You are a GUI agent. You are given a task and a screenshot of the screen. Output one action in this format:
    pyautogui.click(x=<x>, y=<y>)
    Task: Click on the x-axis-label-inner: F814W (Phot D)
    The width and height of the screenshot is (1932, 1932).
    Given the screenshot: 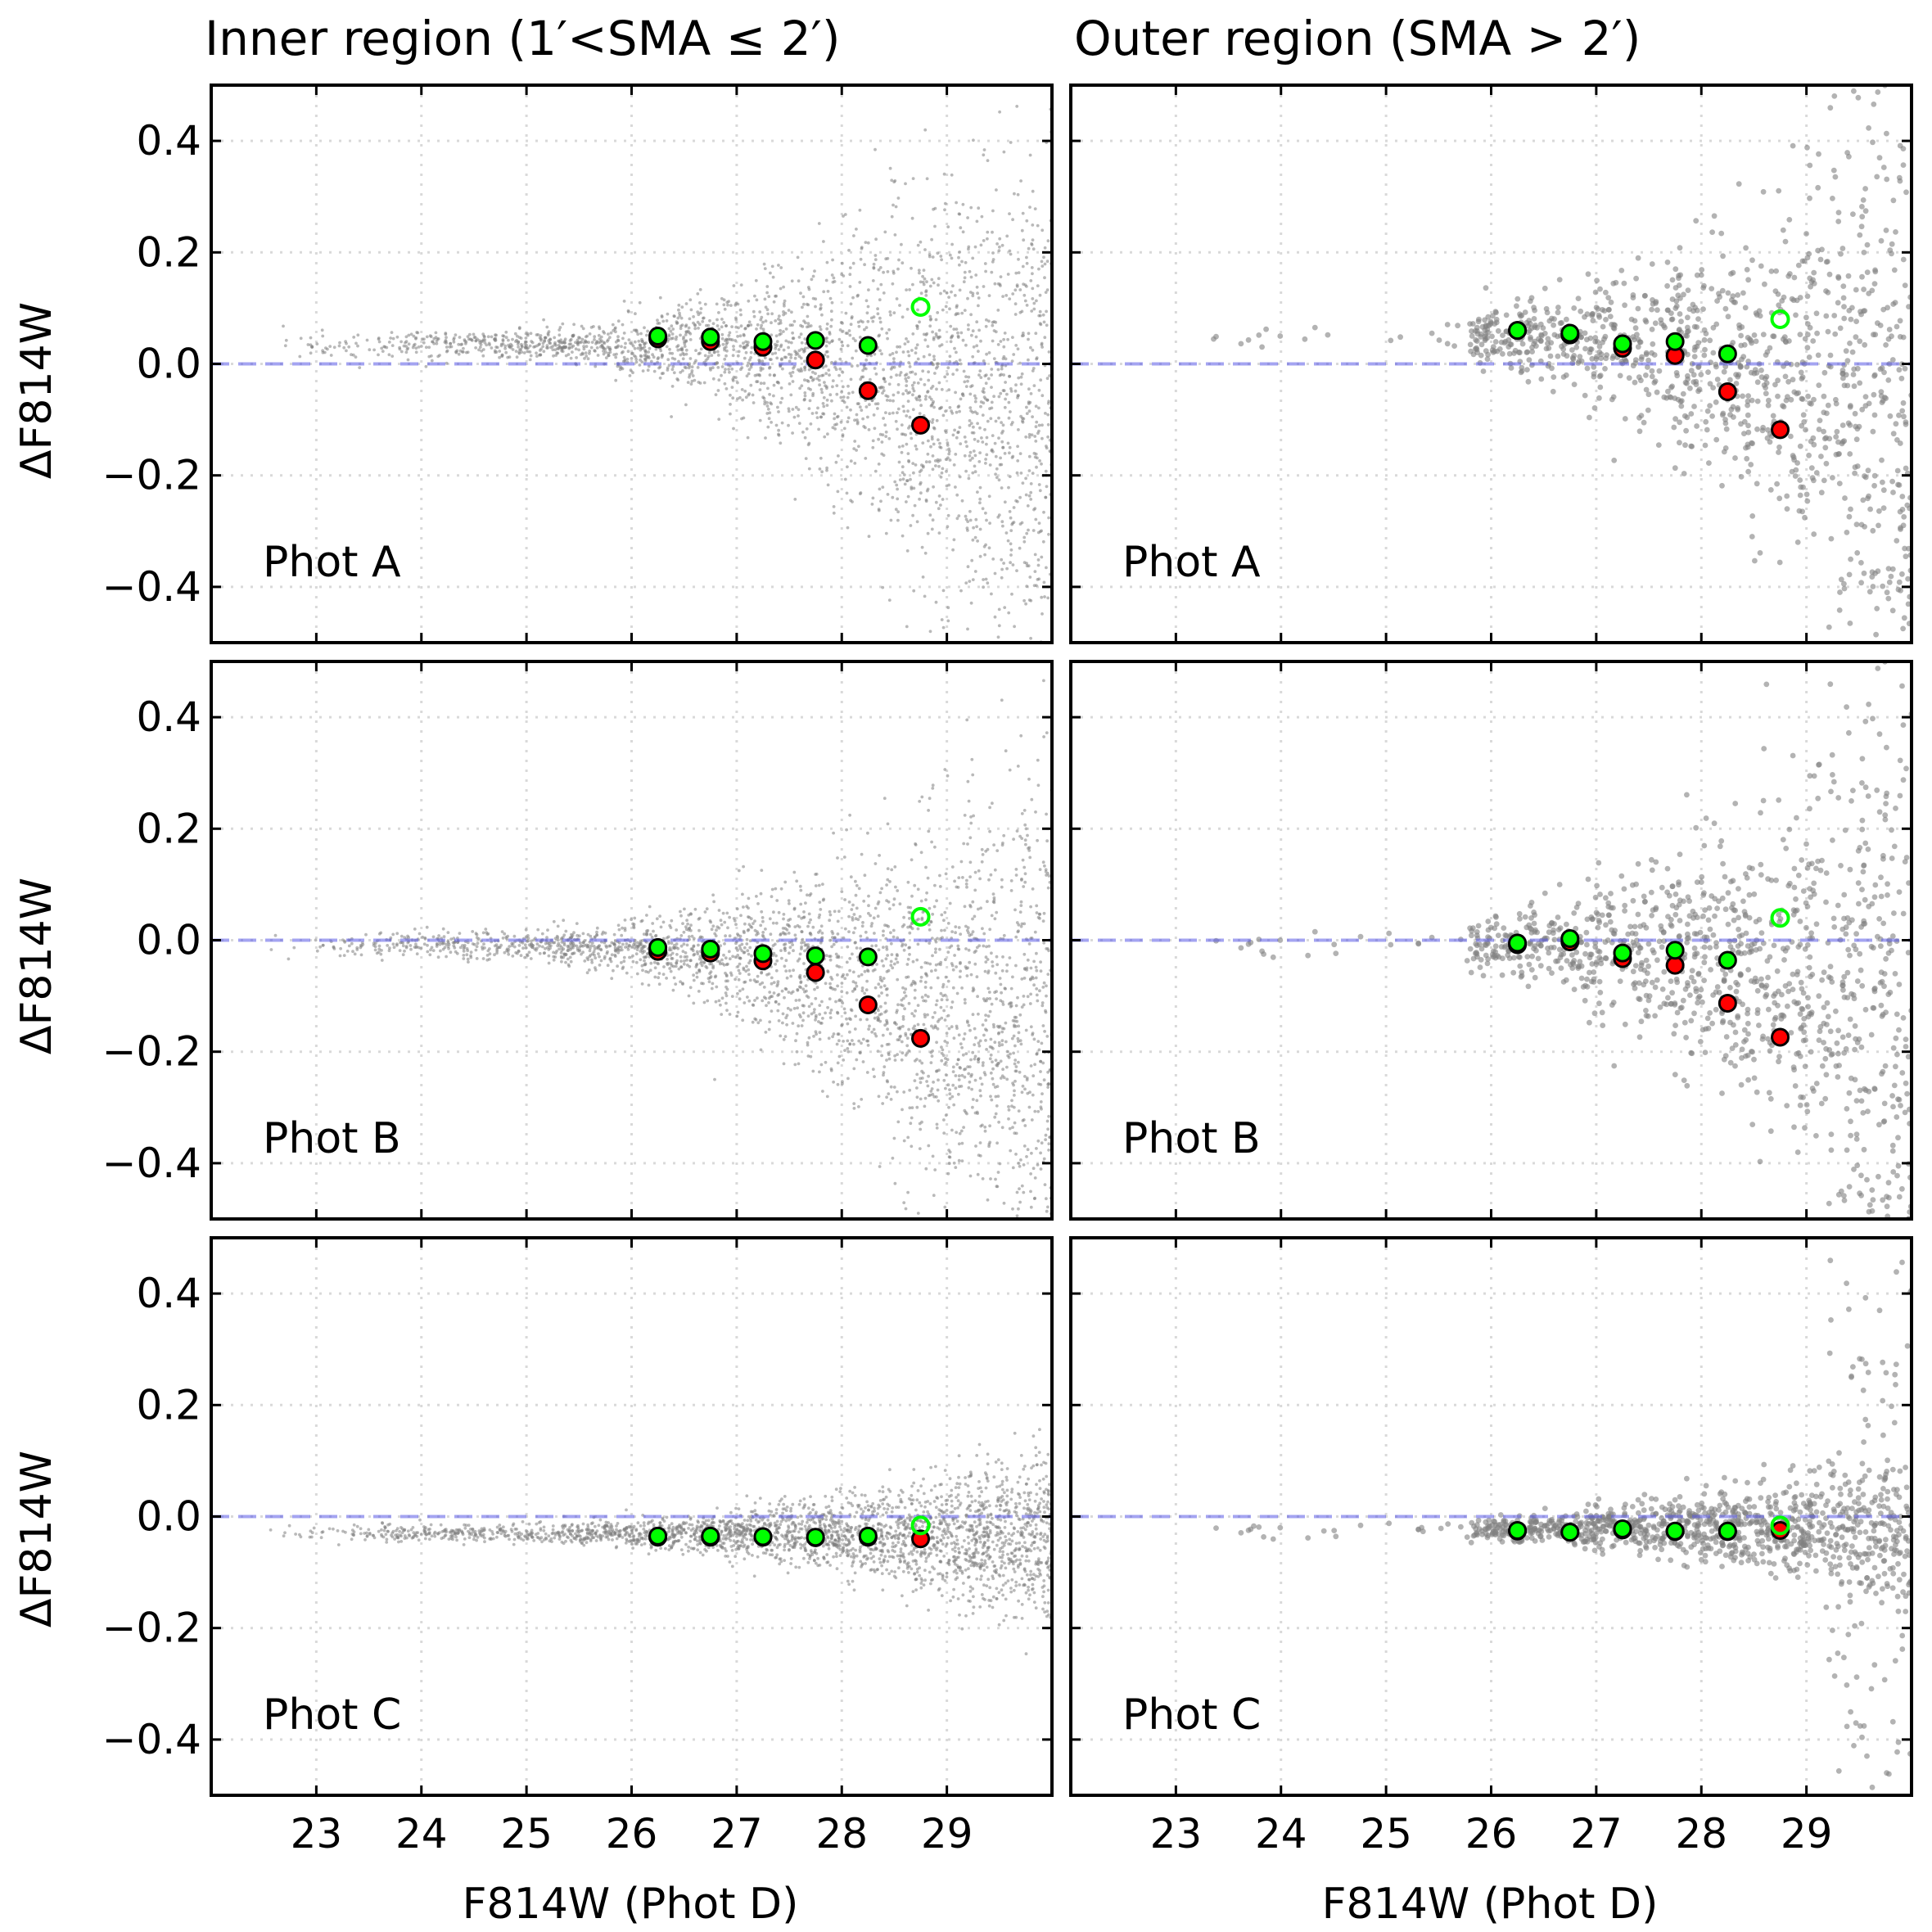 What is the action you would take?
    pyautogui.click(x=631, y=1904)
    